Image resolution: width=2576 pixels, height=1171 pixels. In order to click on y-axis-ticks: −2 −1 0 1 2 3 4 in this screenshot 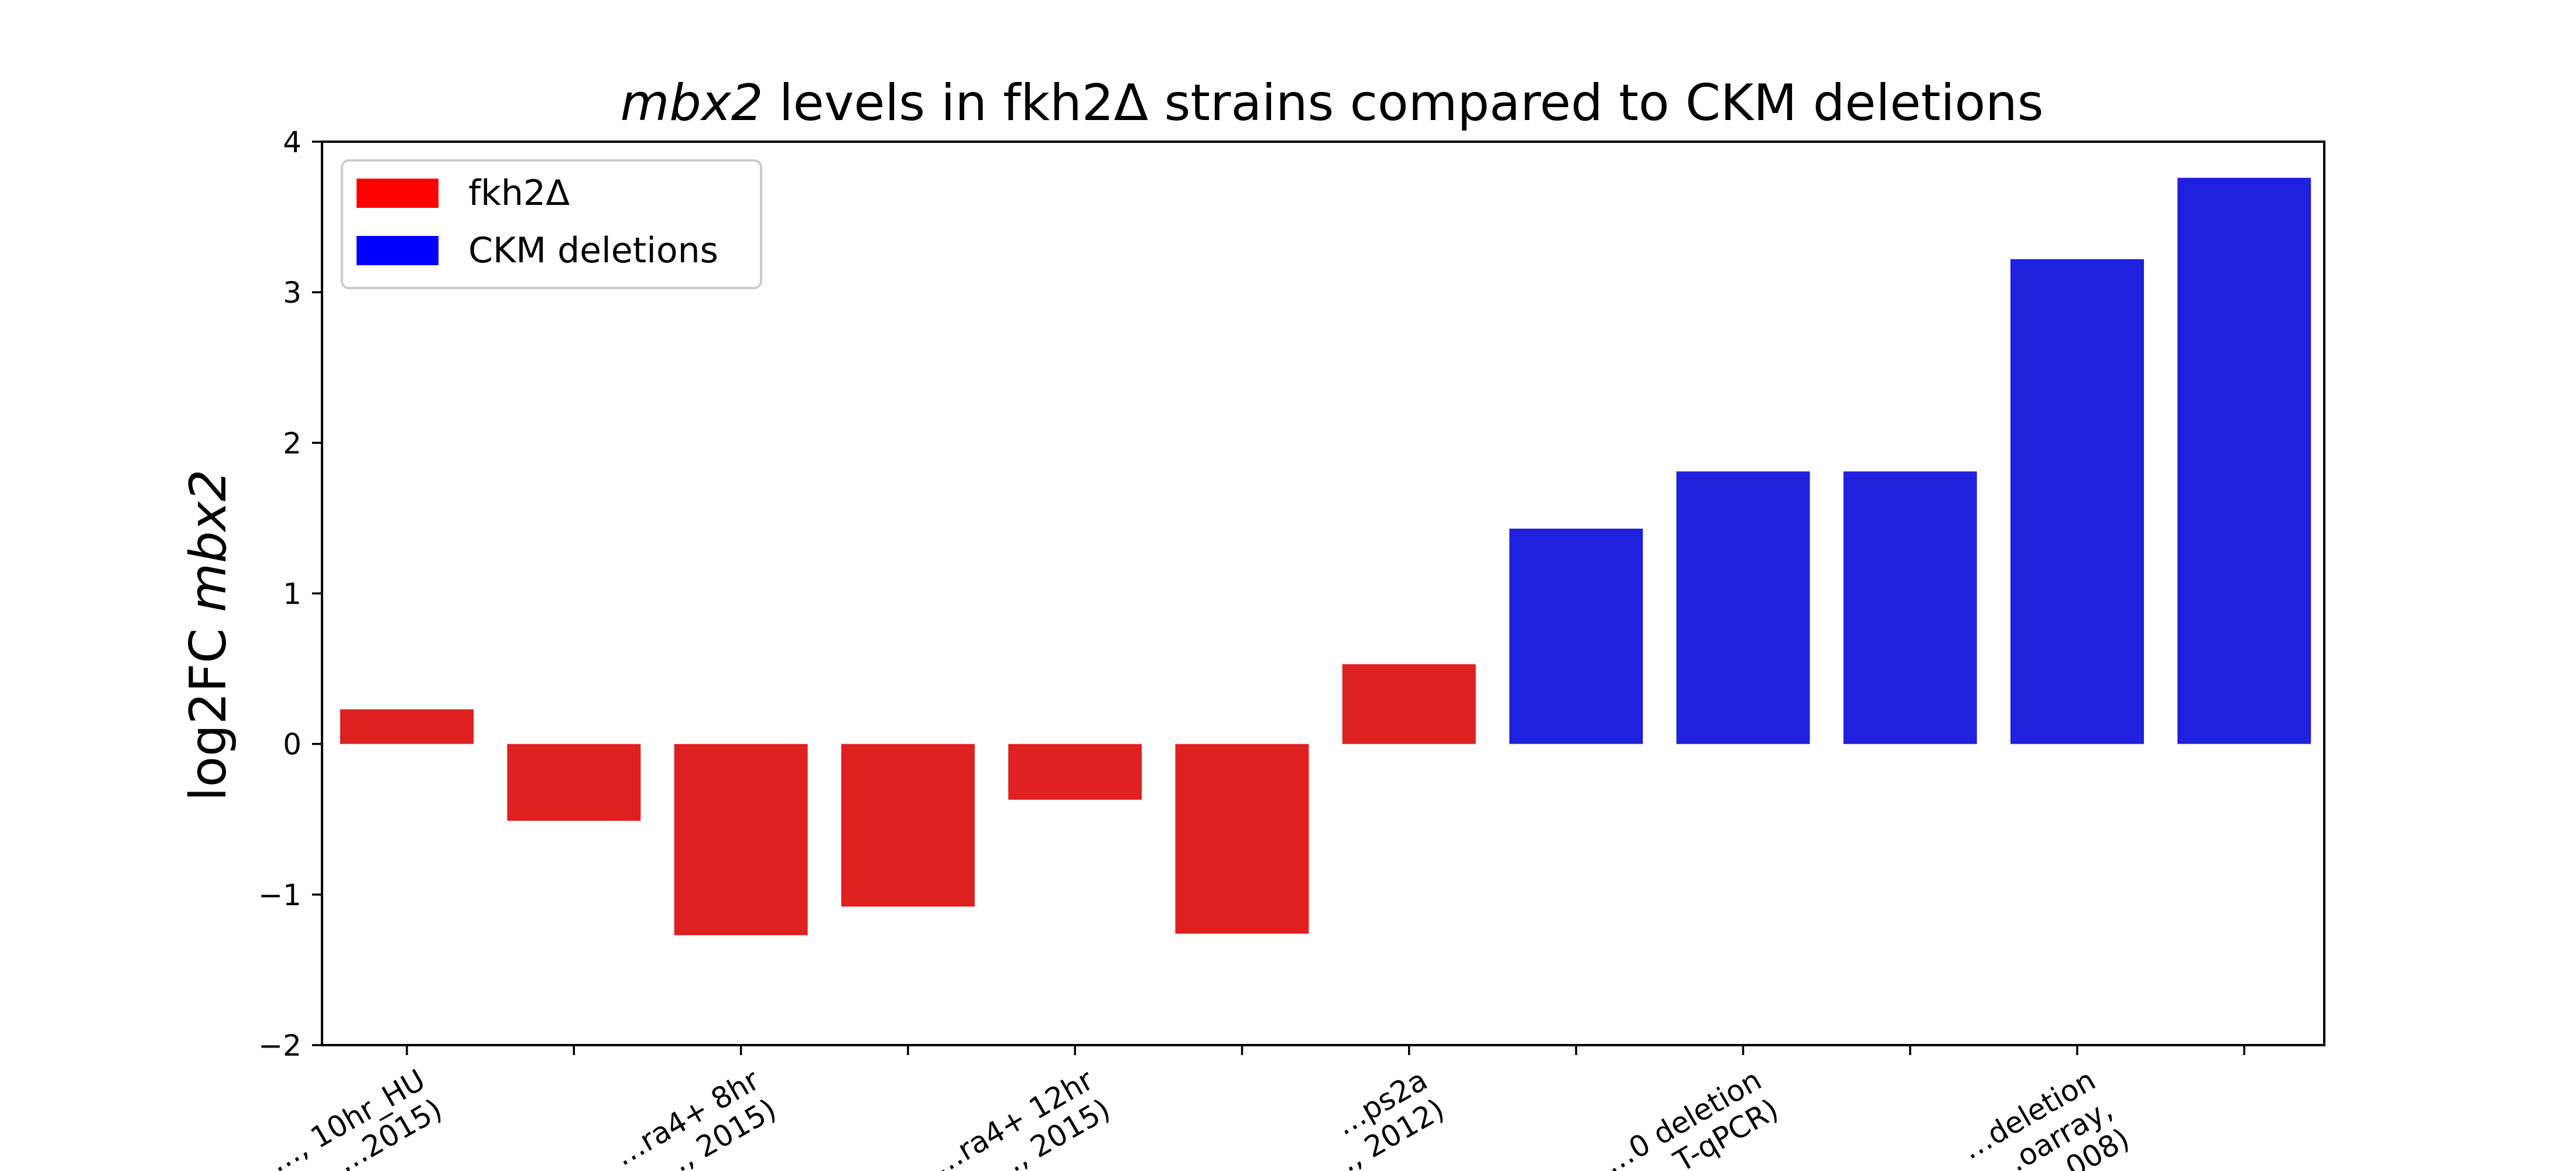, I will do `click(290, 594)`.